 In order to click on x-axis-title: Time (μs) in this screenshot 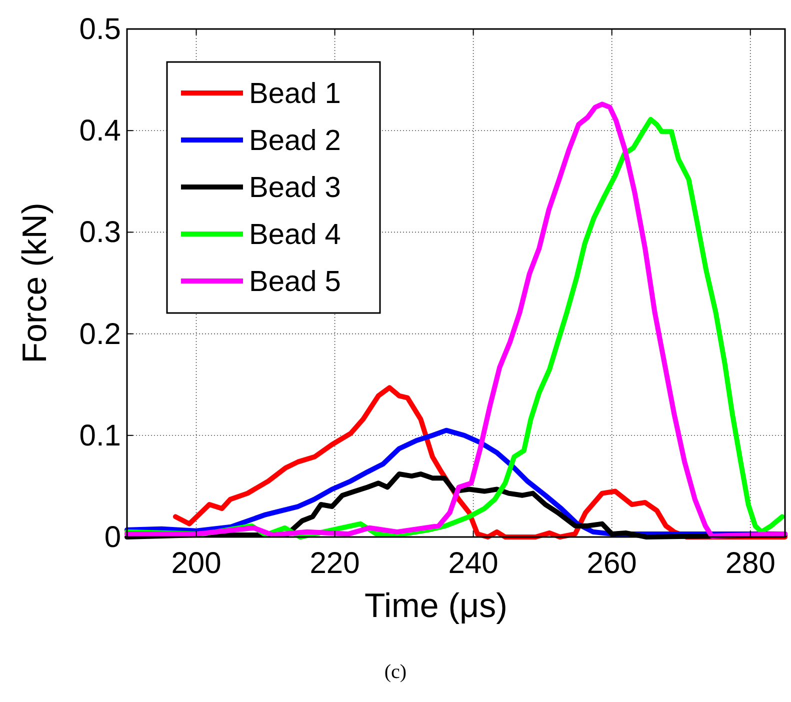, I will do `click(436, 606)`.